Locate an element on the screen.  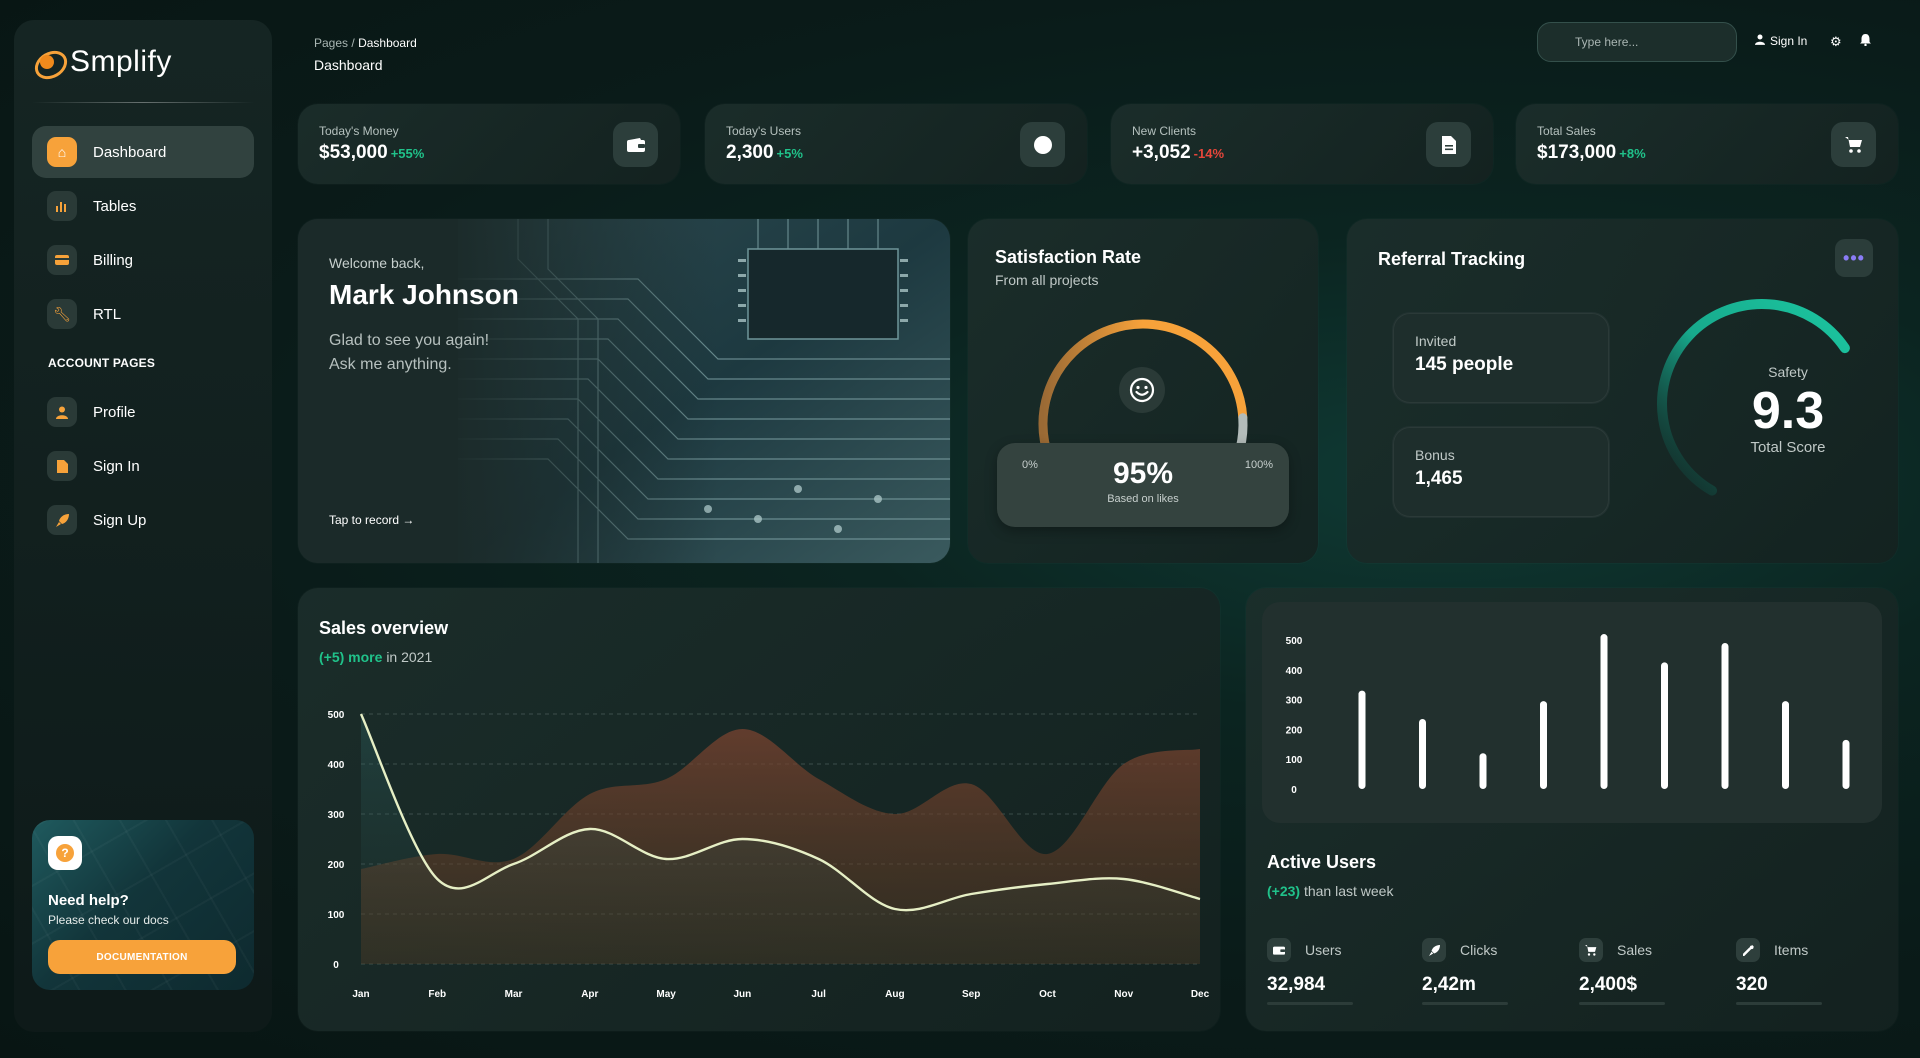
metric-label: Users is located at coordinates (1323, 950).